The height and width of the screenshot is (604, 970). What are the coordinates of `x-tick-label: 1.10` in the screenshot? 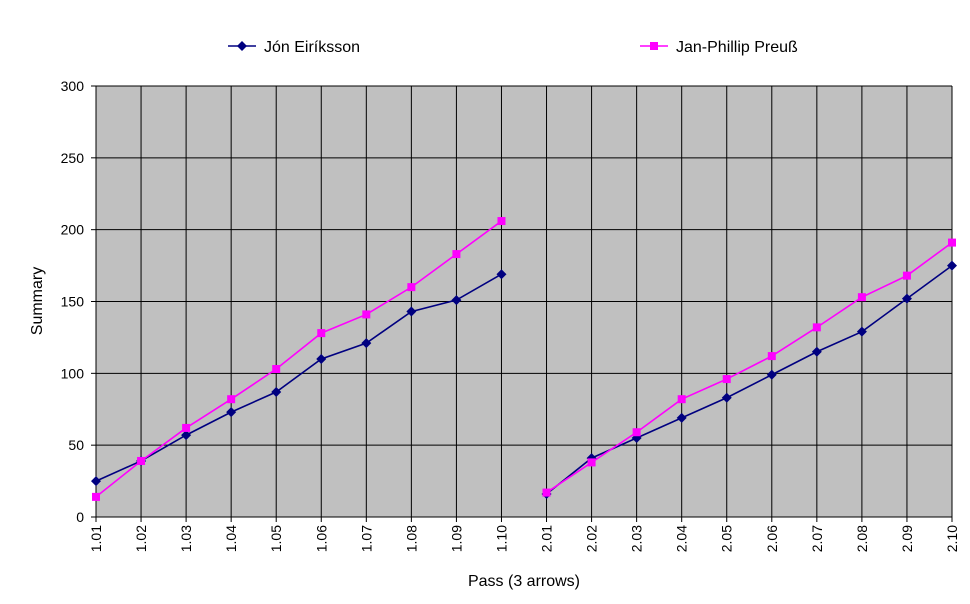 It's located at (501, 538).